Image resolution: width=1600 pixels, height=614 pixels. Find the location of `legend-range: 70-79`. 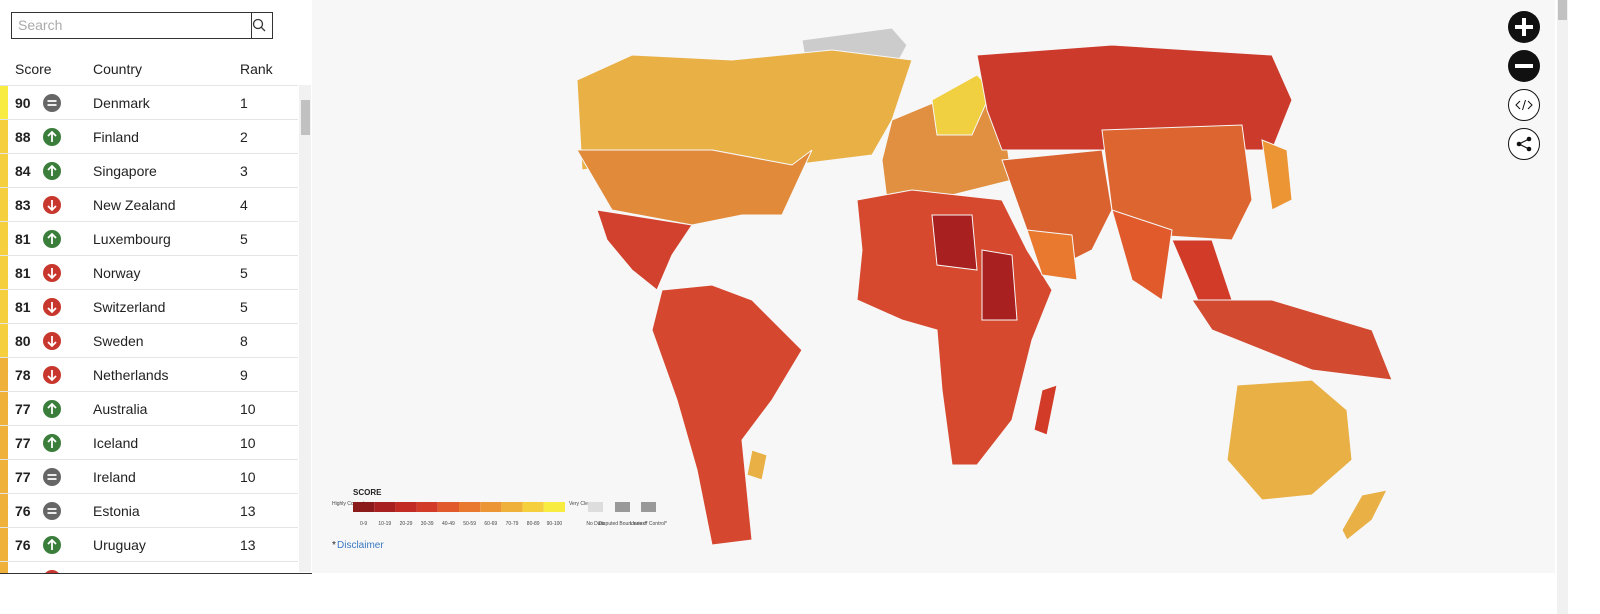

legend-range: 70-79 is located at coordinates (512, 524).